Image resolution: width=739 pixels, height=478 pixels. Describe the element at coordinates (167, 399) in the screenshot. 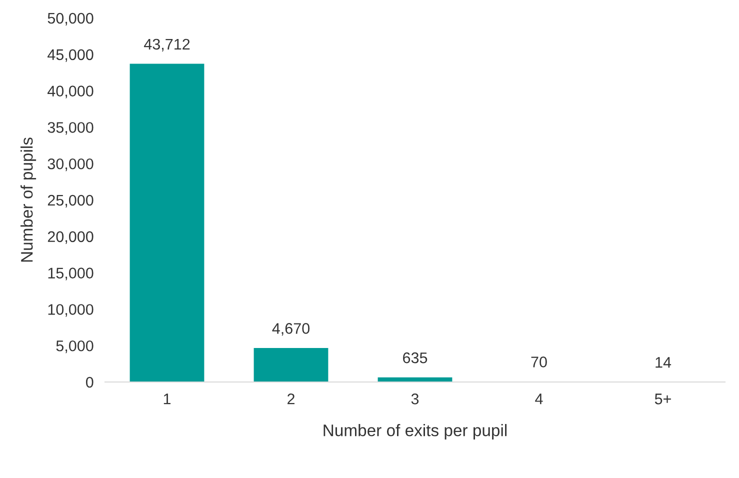

I see `x-tick-label: 1` at that location.